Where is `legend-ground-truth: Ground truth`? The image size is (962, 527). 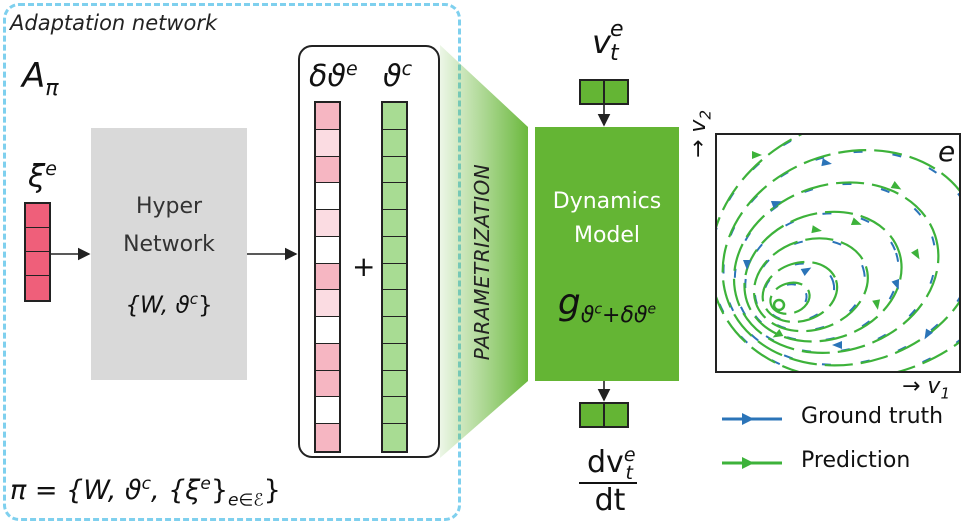
legend-ground-truth: Ground truth is located at coordinates (872, 416).